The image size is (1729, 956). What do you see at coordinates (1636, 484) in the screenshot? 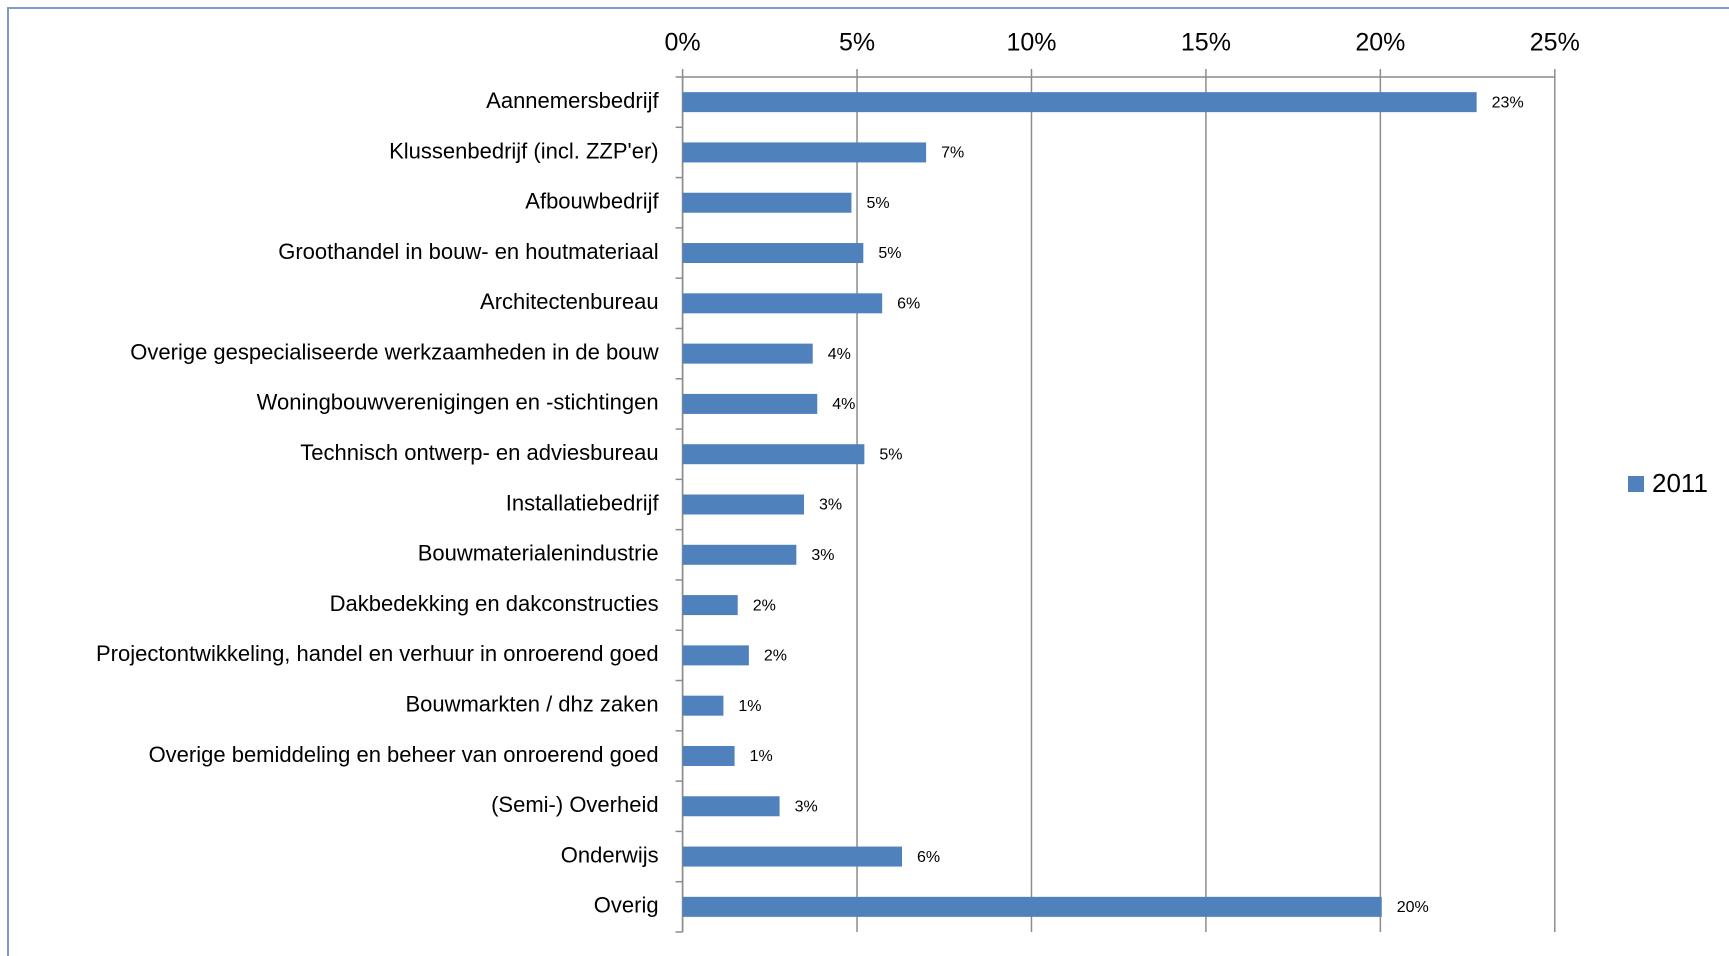
I see `legend-swatch` at bounding box center [1636, 484].